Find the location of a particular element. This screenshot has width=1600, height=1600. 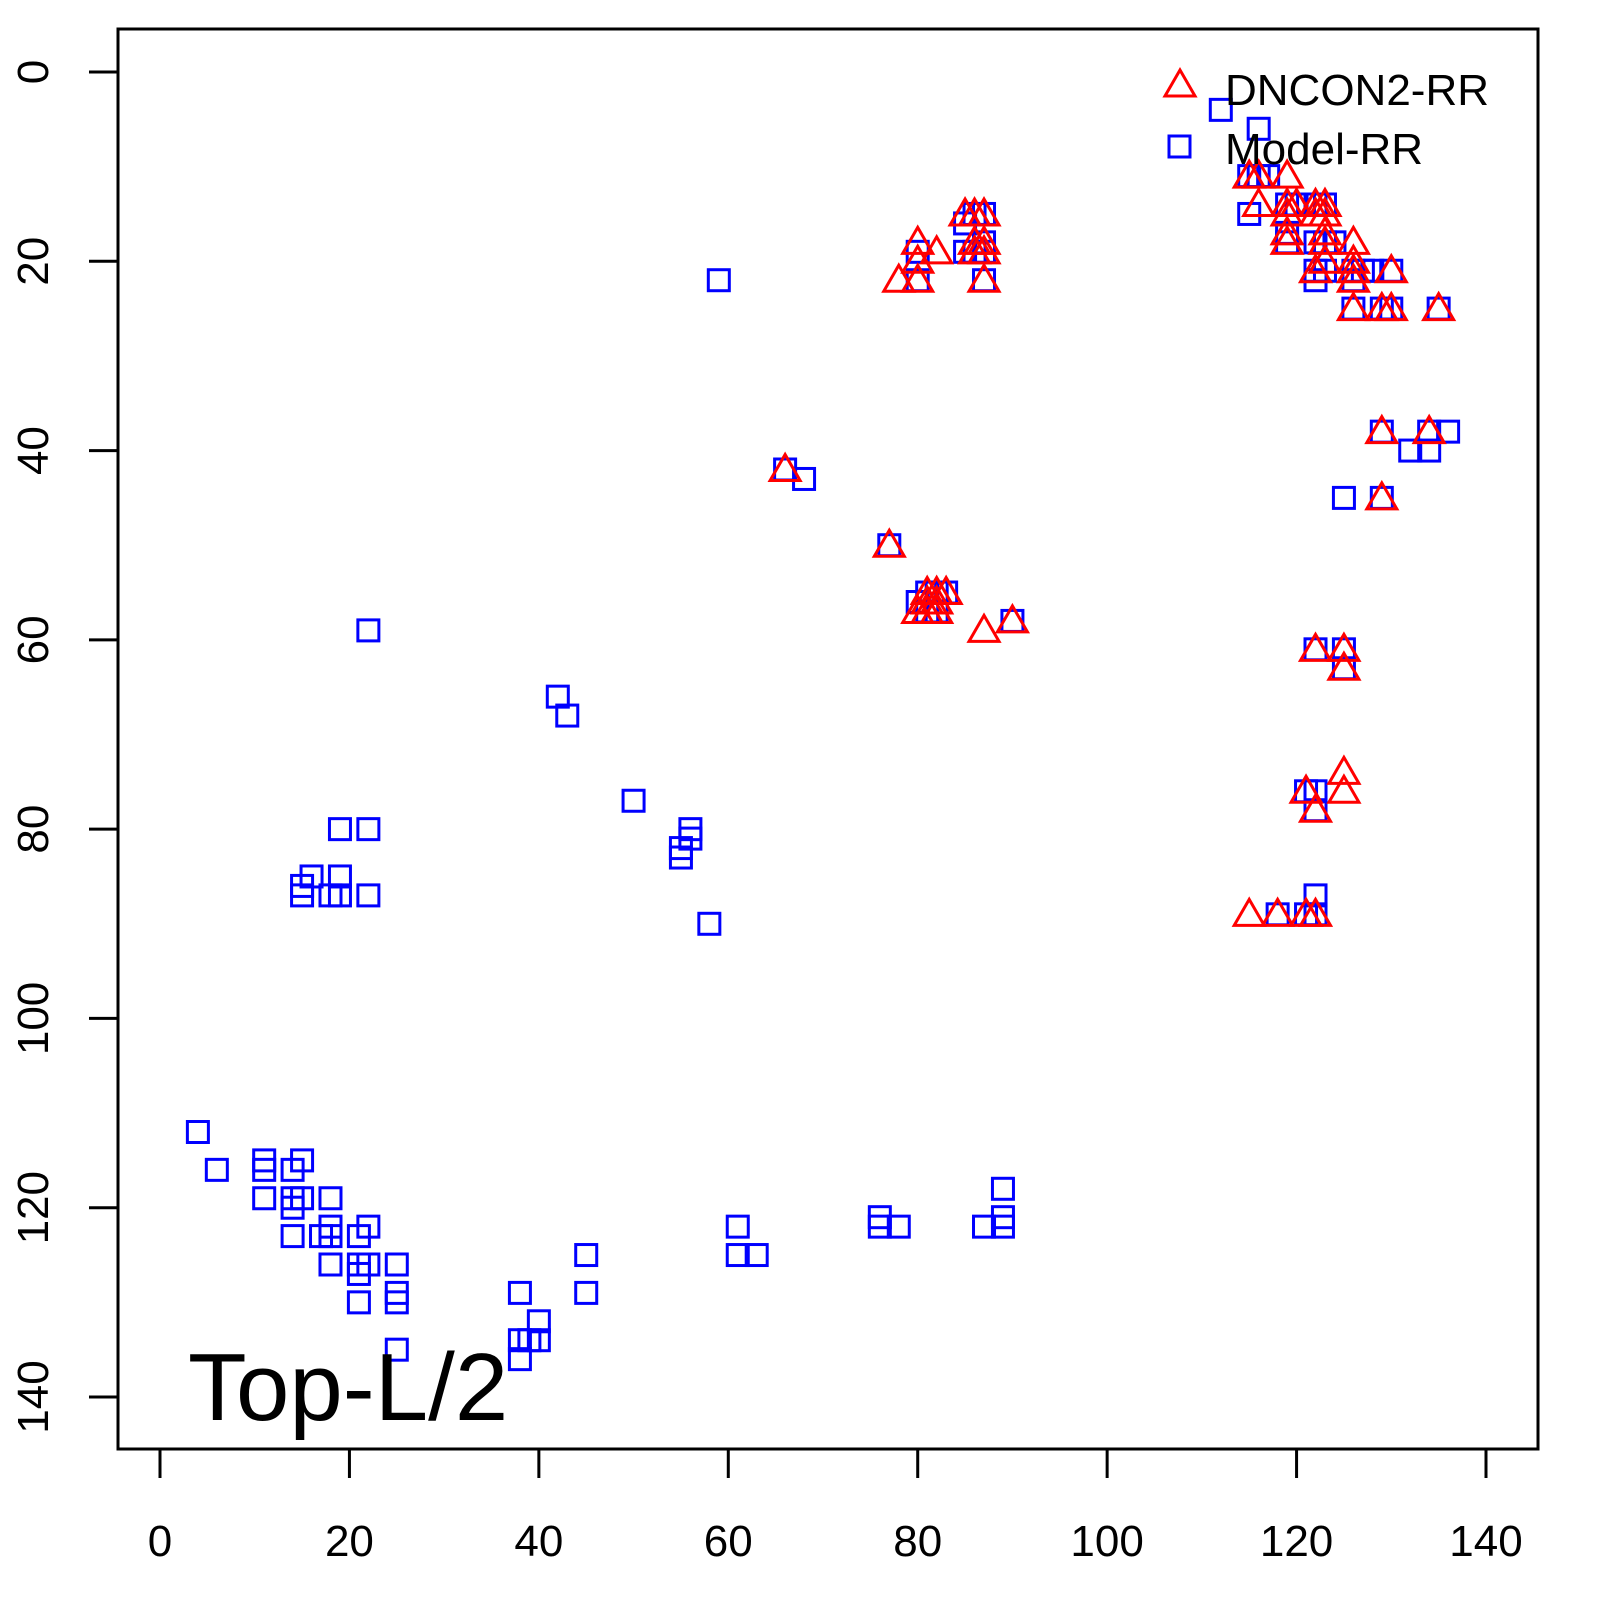

y-axis: 0 20 40 60 80 100 120 140 is located at coordinates (64, 747).